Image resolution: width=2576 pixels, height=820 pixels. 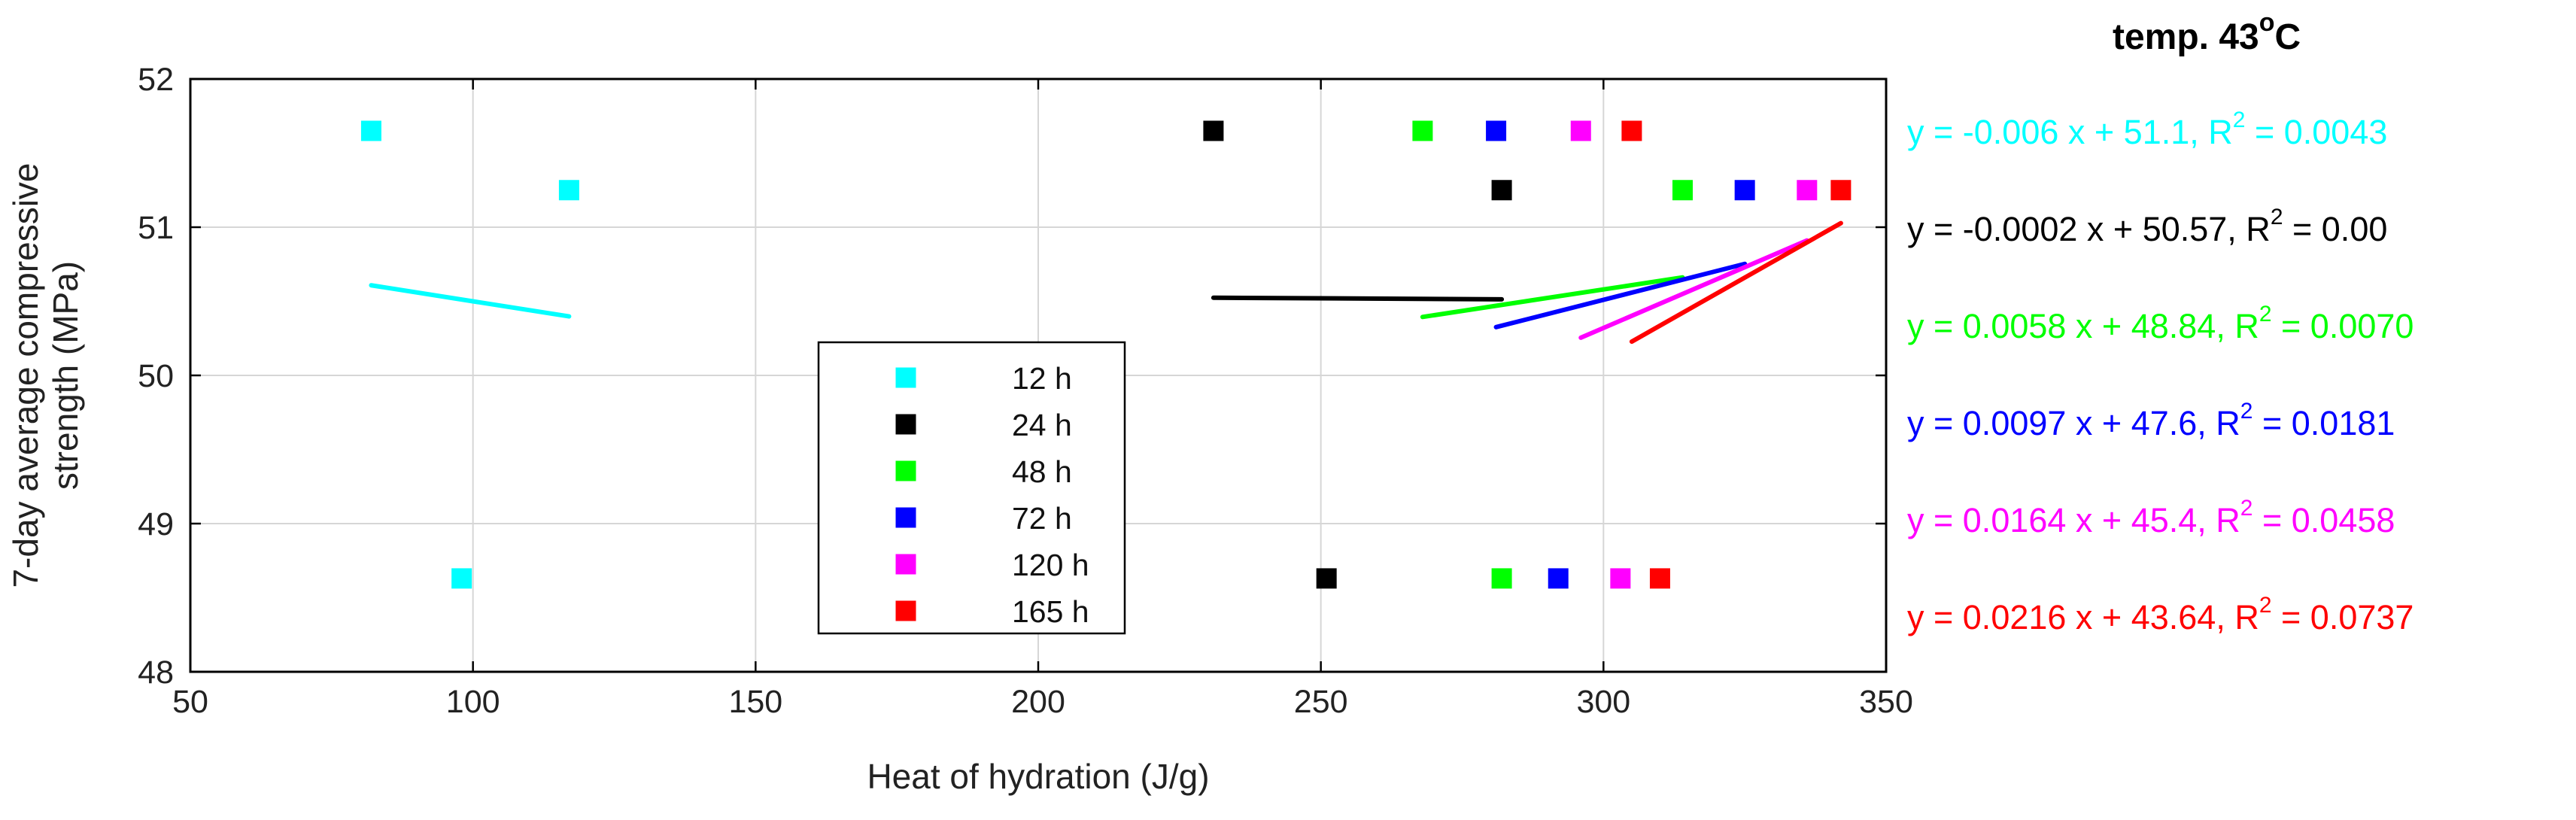 I want to click on legend-marker-12h, so click(x=905, y=378).